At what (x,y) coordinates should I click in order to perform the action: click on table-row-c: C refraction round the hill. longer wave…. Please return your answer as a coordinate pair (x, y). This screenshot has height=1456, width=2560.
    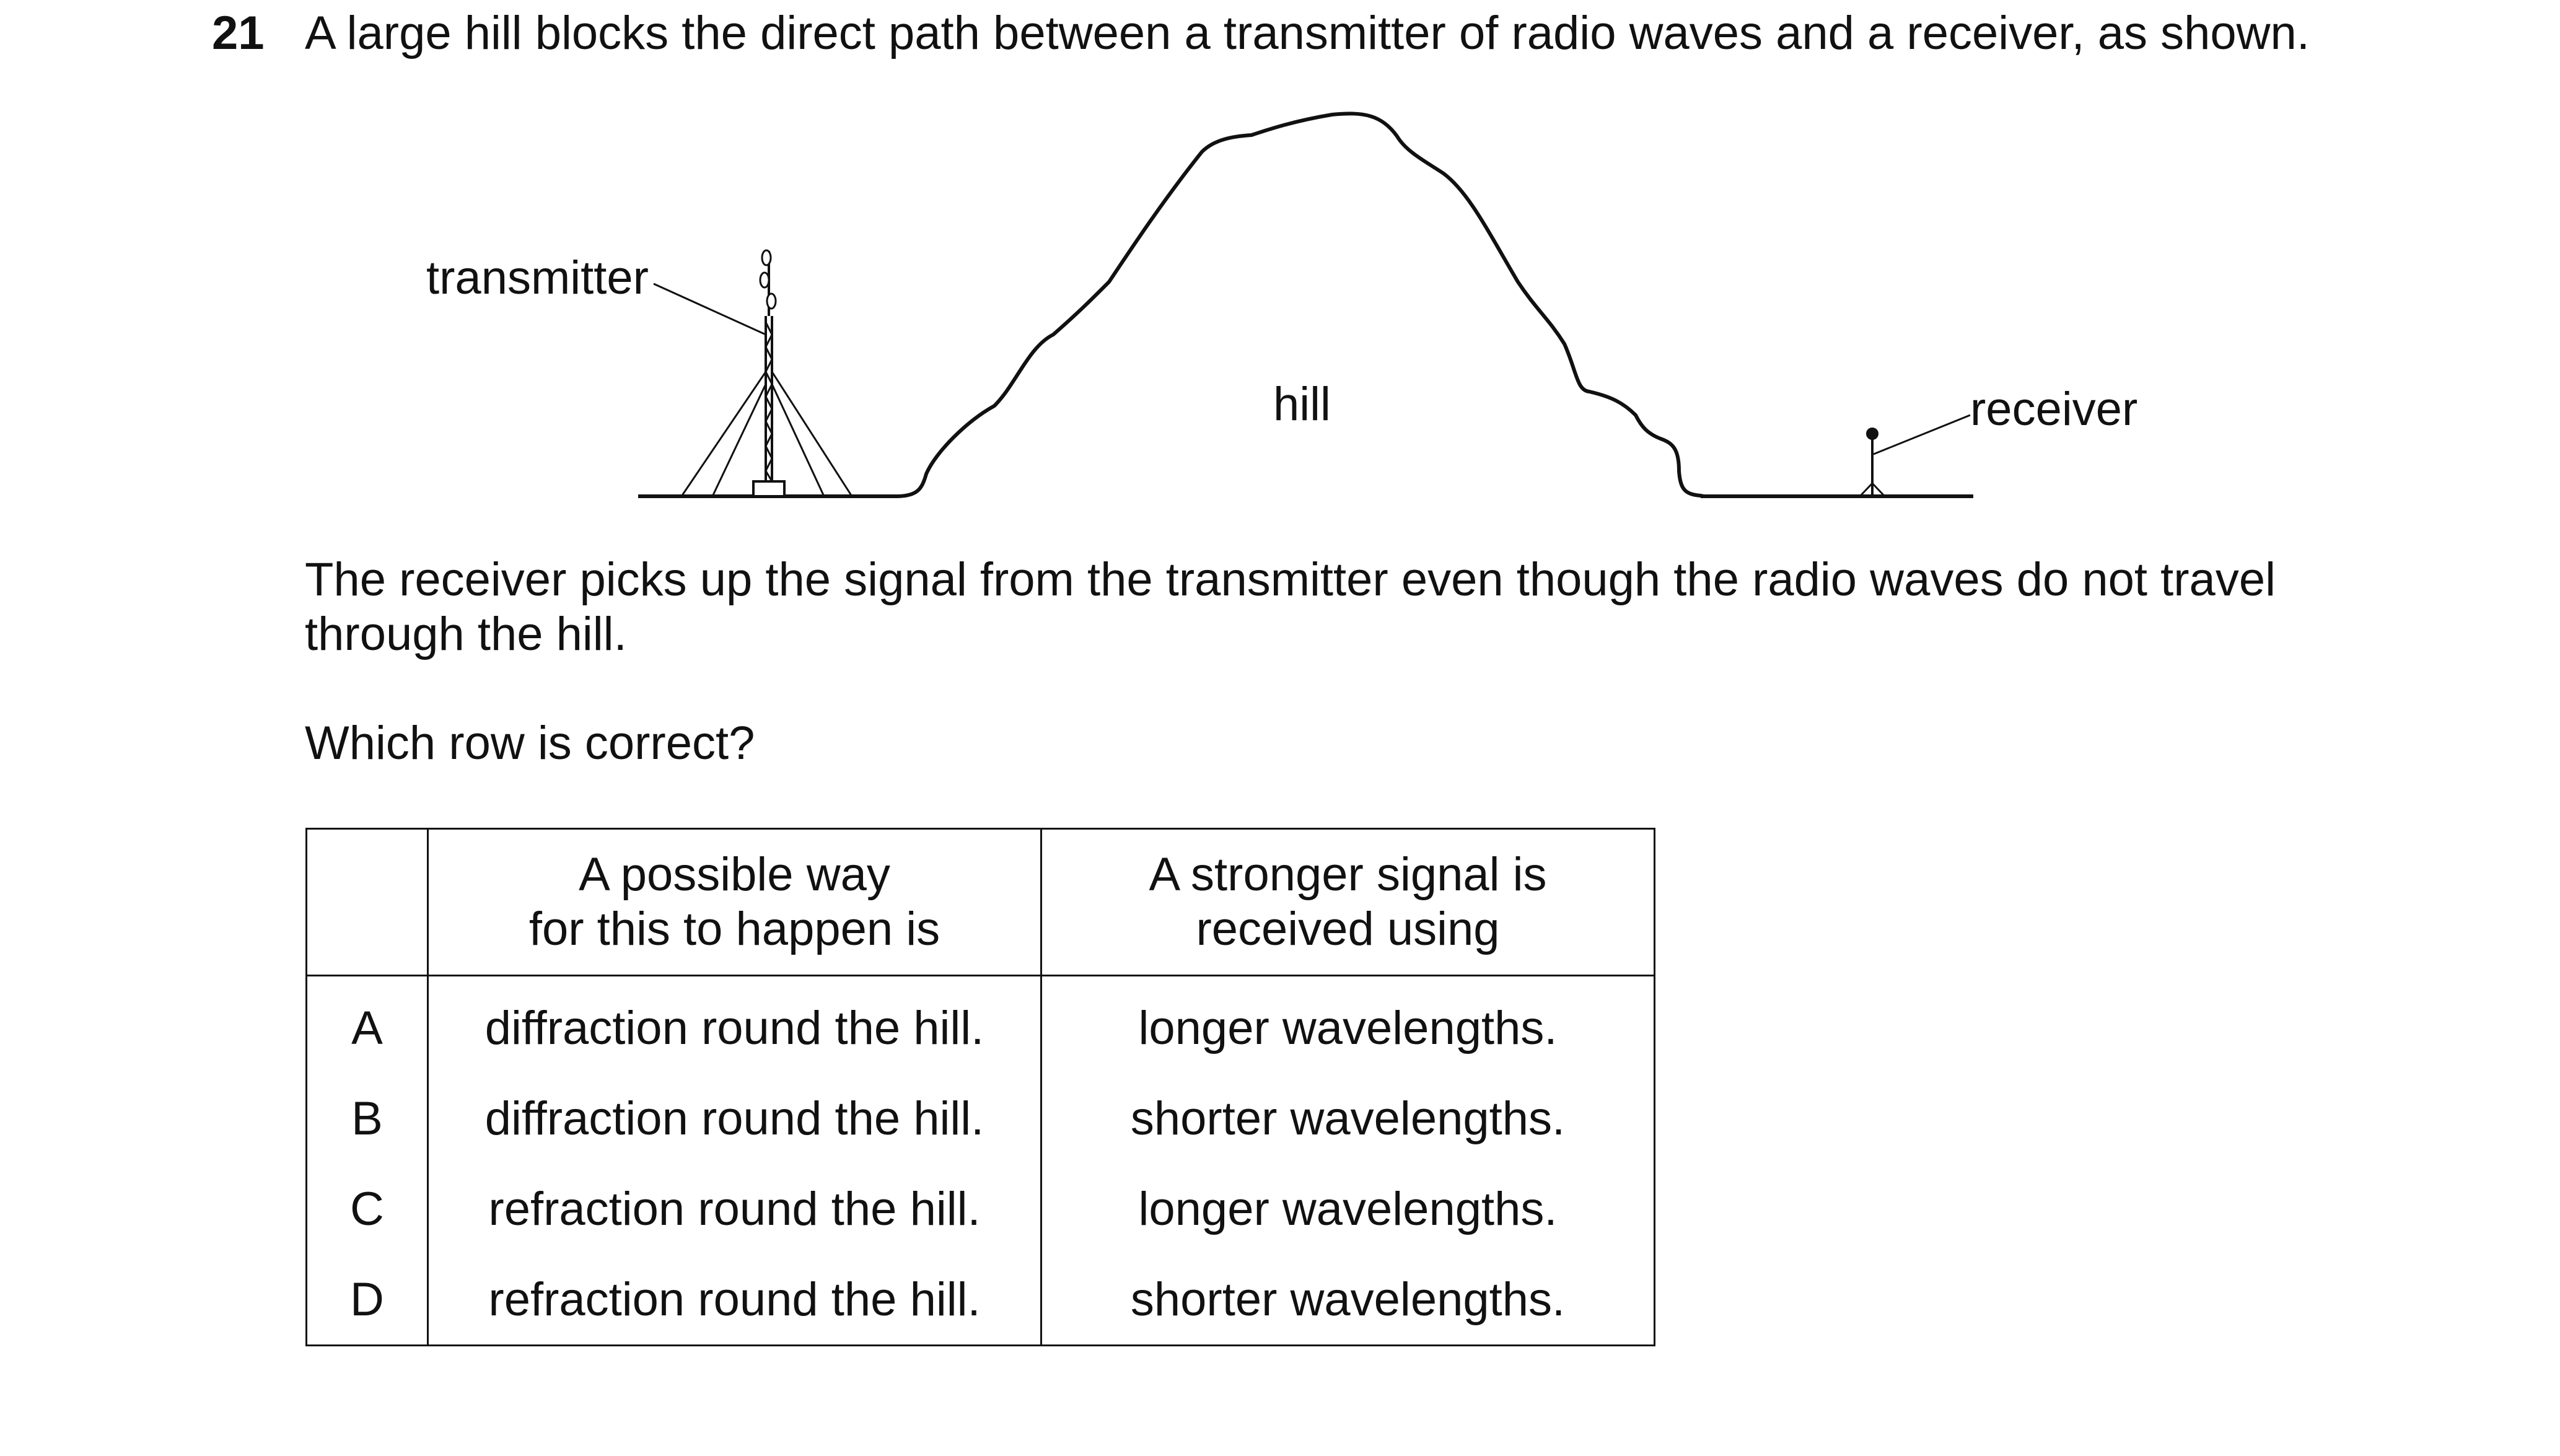
    Looking at the image, I should click on (980, 1209).